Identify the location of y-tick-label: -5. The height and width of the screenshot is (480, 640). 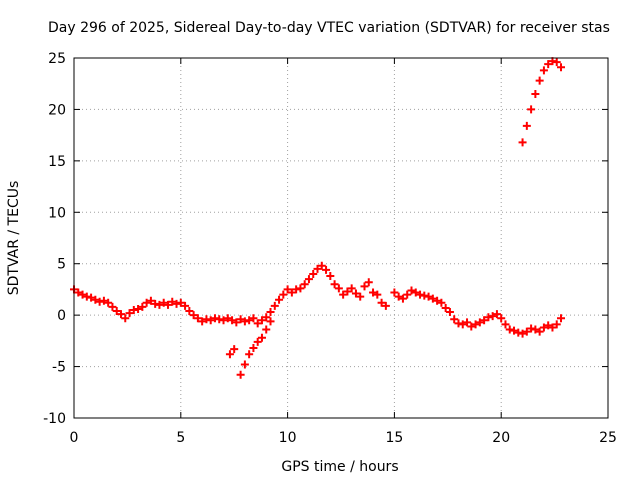
(59, 368).